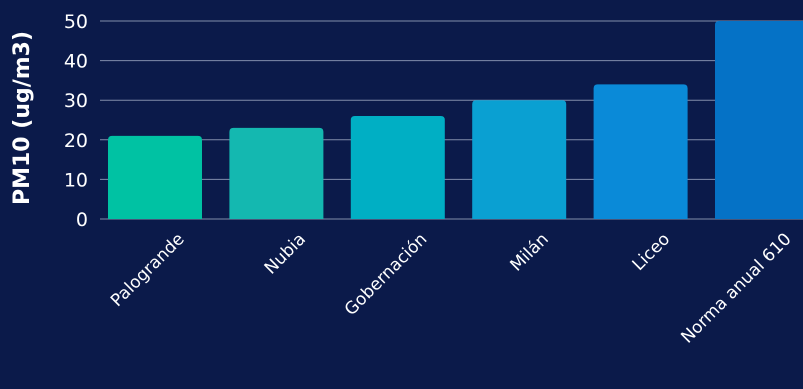 This screenshot has height=389, width=803. What do you see at coordinates (148, 270) in the screenshot?
I see `x-tick-label: Palogrande` at bounding box center [148, 270].